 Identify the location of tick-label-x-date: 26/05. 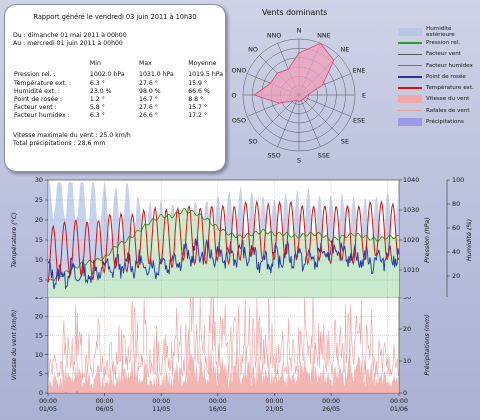
(331, 409).